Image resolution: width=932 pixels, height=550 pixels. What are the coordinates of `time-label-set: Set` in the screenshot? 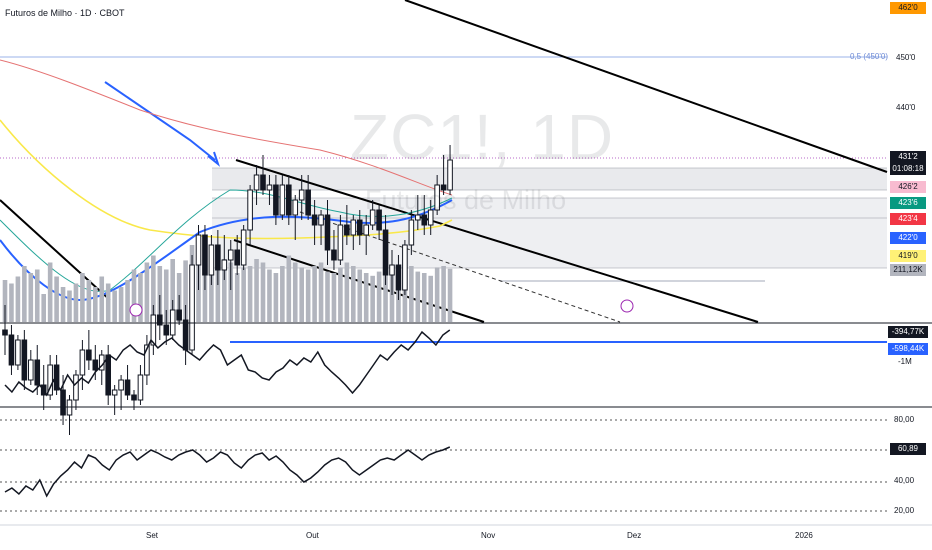 It's located at (152, 535).